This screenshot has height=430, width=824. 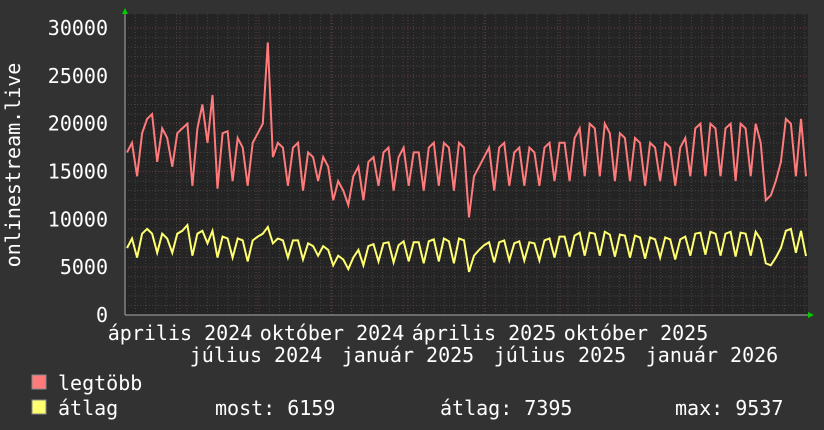 I want to click on y-axis: 0 5000 10000 15000 20000 25000 30000, so click(x=78, y=171).